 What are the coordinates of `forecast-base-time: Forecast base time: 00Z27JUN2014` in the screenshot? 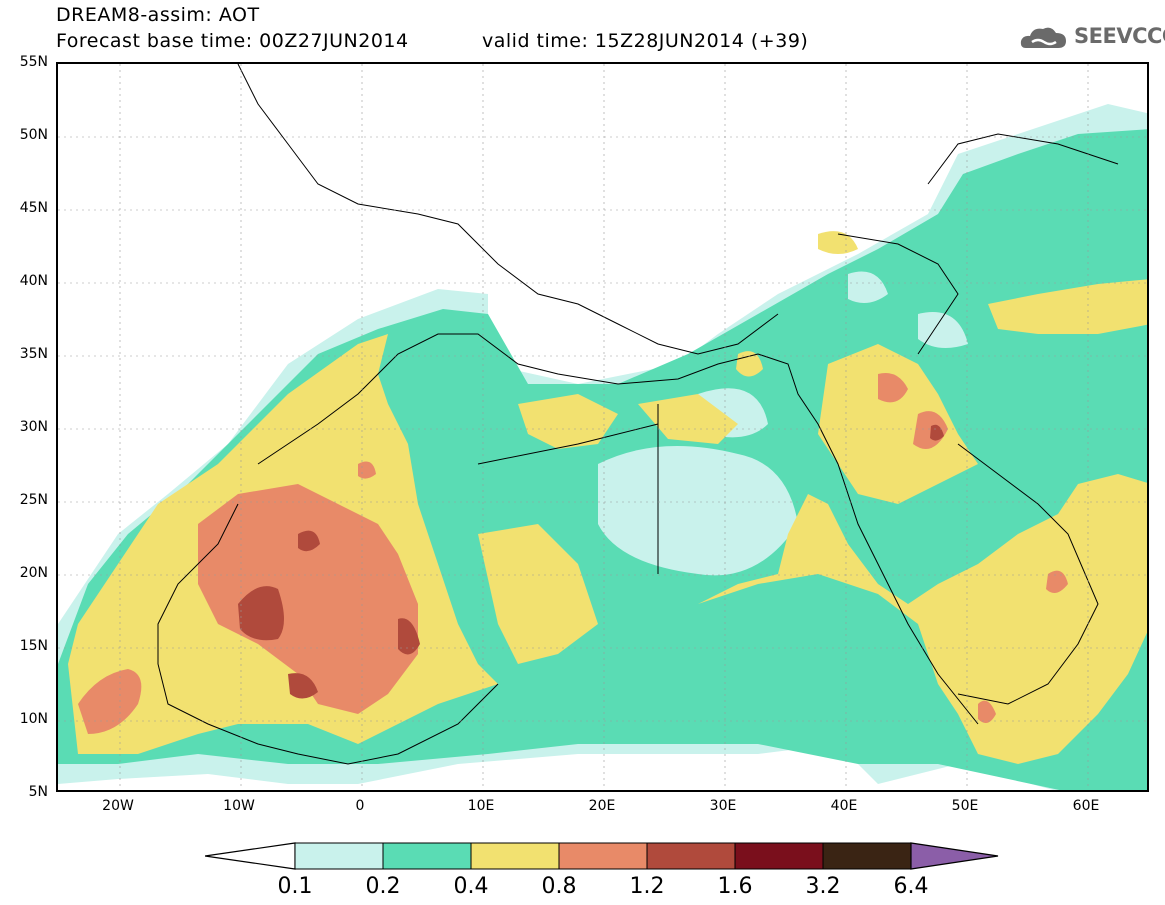 It's located at (232, 41).